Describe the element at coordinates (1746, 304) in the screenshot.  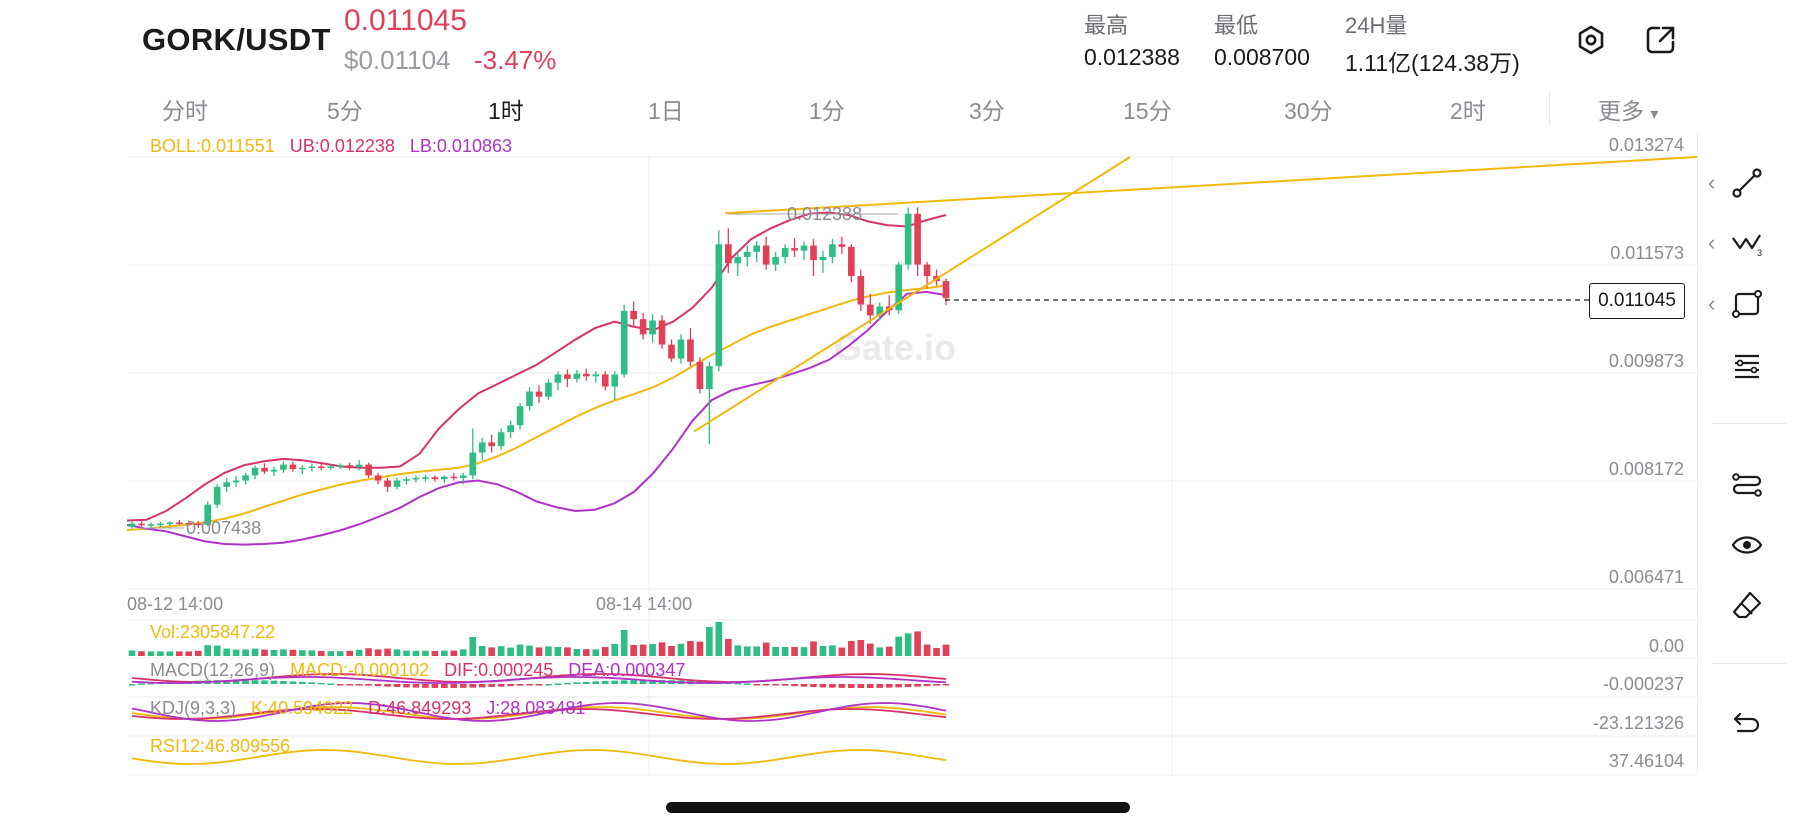
I see `tool-shape: ‹` at that location.